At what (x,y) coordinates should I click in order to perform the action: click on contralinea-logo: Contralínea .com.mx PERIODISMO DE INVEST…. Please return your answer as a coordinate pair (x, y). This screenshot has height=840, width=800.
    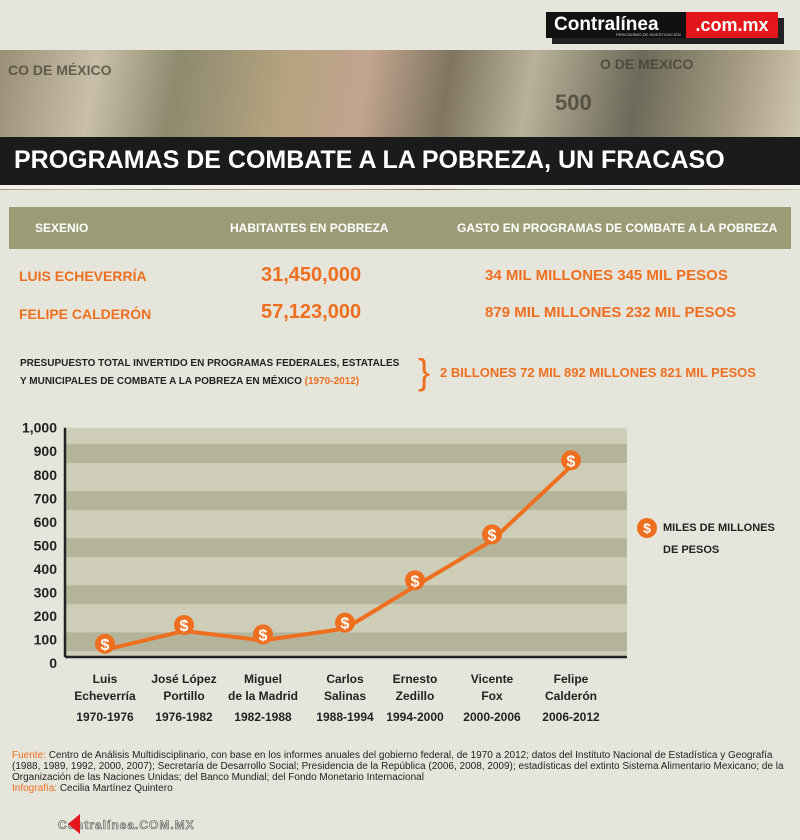
    Looking at the image, I should click on (662, 25).